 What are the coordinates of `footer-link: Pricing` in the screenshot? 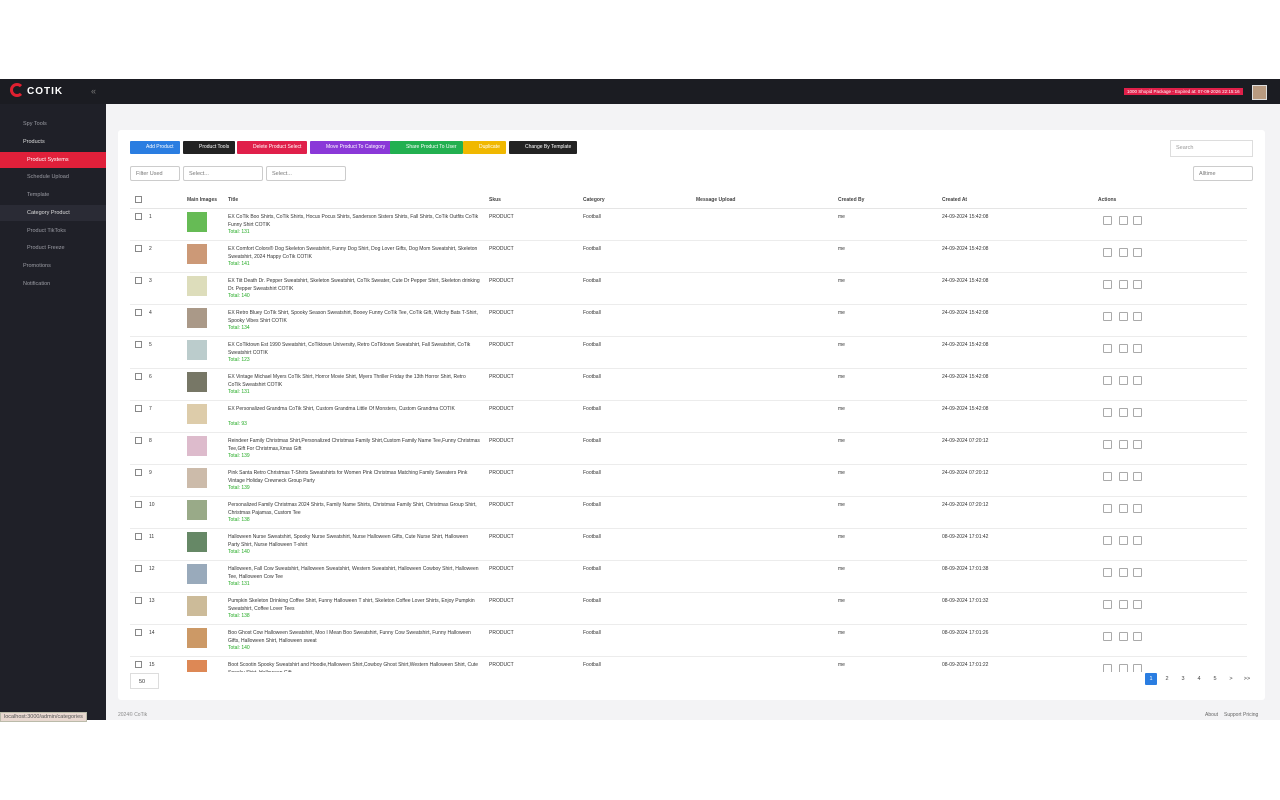 It's located at (1251, 715).